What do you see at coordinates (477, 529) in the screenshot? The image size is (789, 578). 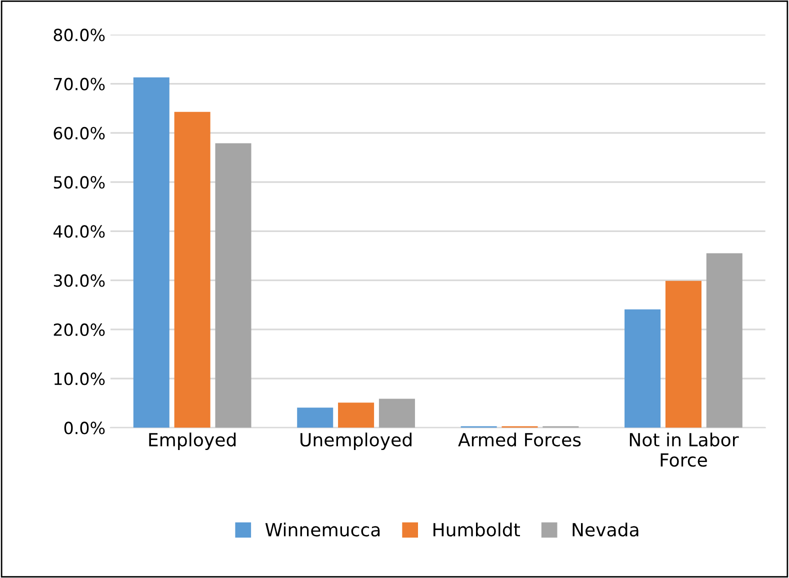 I see `legend-label: Humboldt` at bounding box center [477, 529].